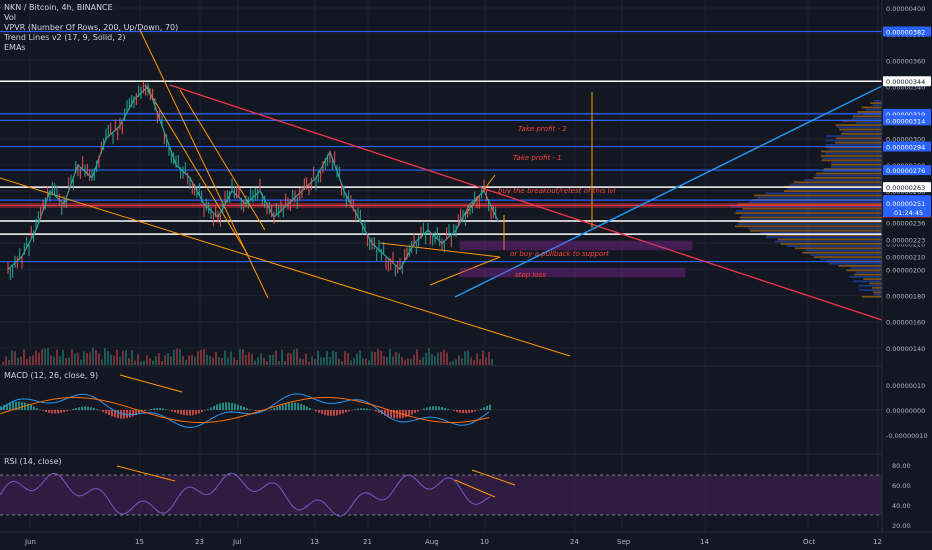 The width and height of the screenshot is (932, 550). What do you see at coordinates (33, 462) in the screenshot?
I see `rsi-title: RSI (14, close)` at bounding box center [33, 462].